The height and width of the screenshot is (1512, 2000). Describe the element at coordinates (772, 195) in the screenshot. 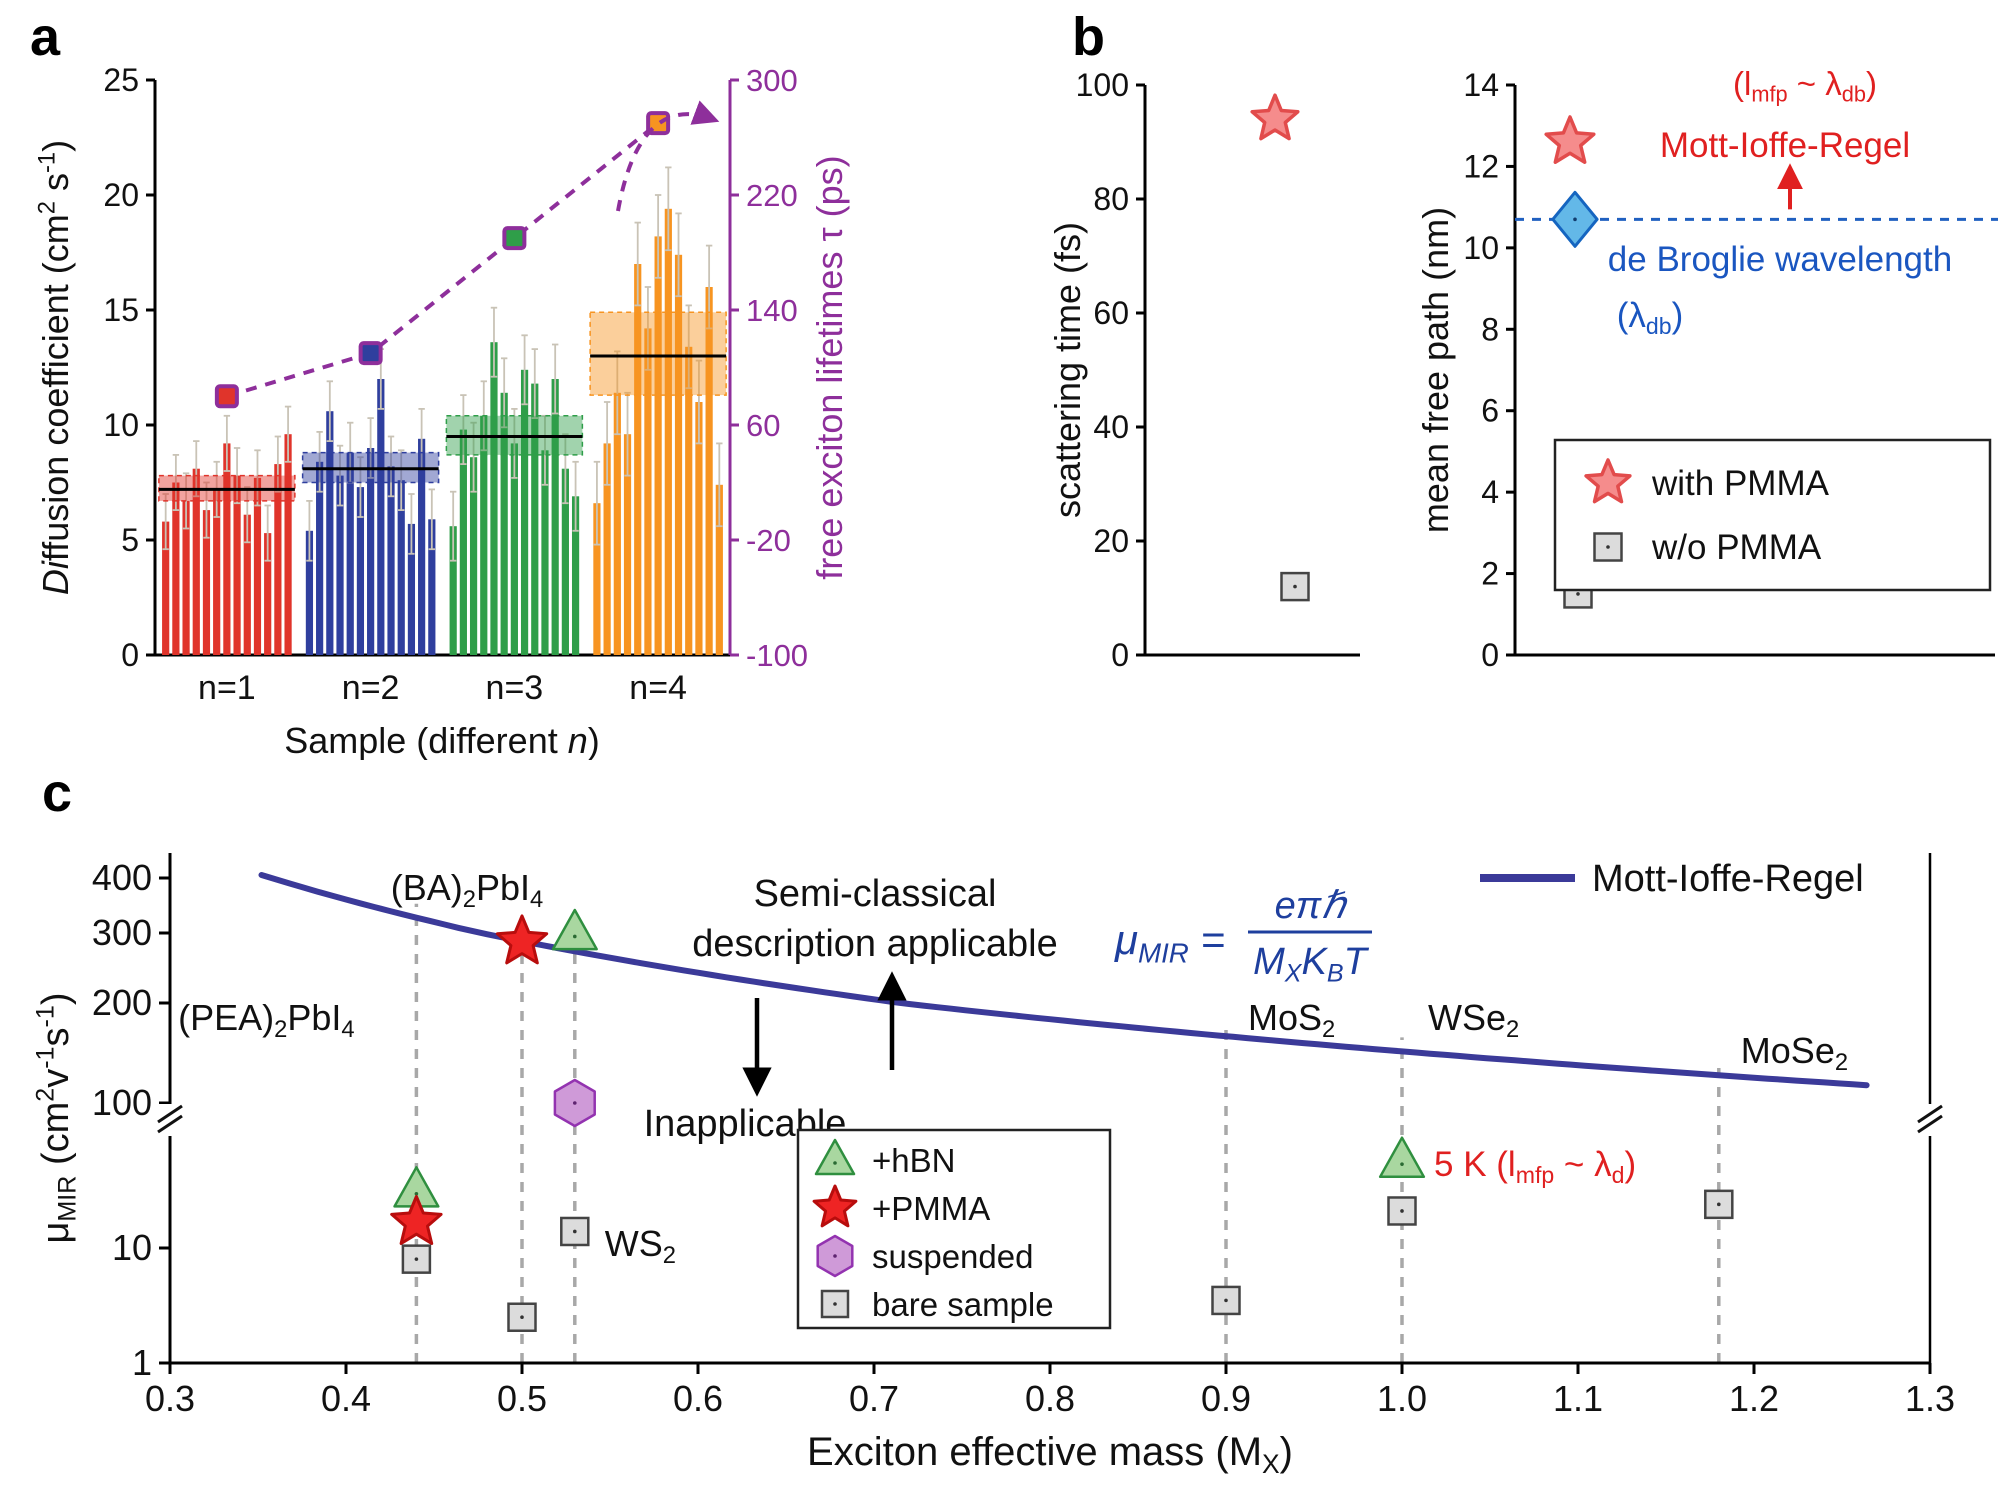

I see `y-right-tick-label: 220` at that location.